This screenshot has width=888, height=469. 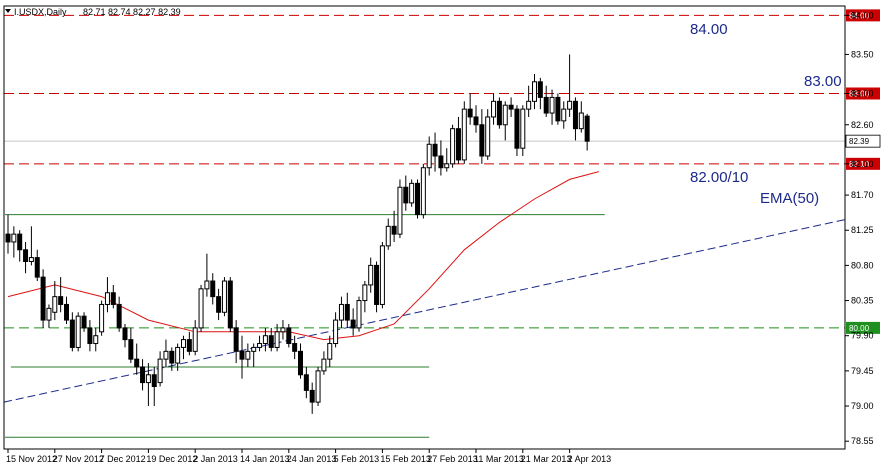 I want to click on x-tick-label: 11 Mar 2013, so click(x=499, y=459).